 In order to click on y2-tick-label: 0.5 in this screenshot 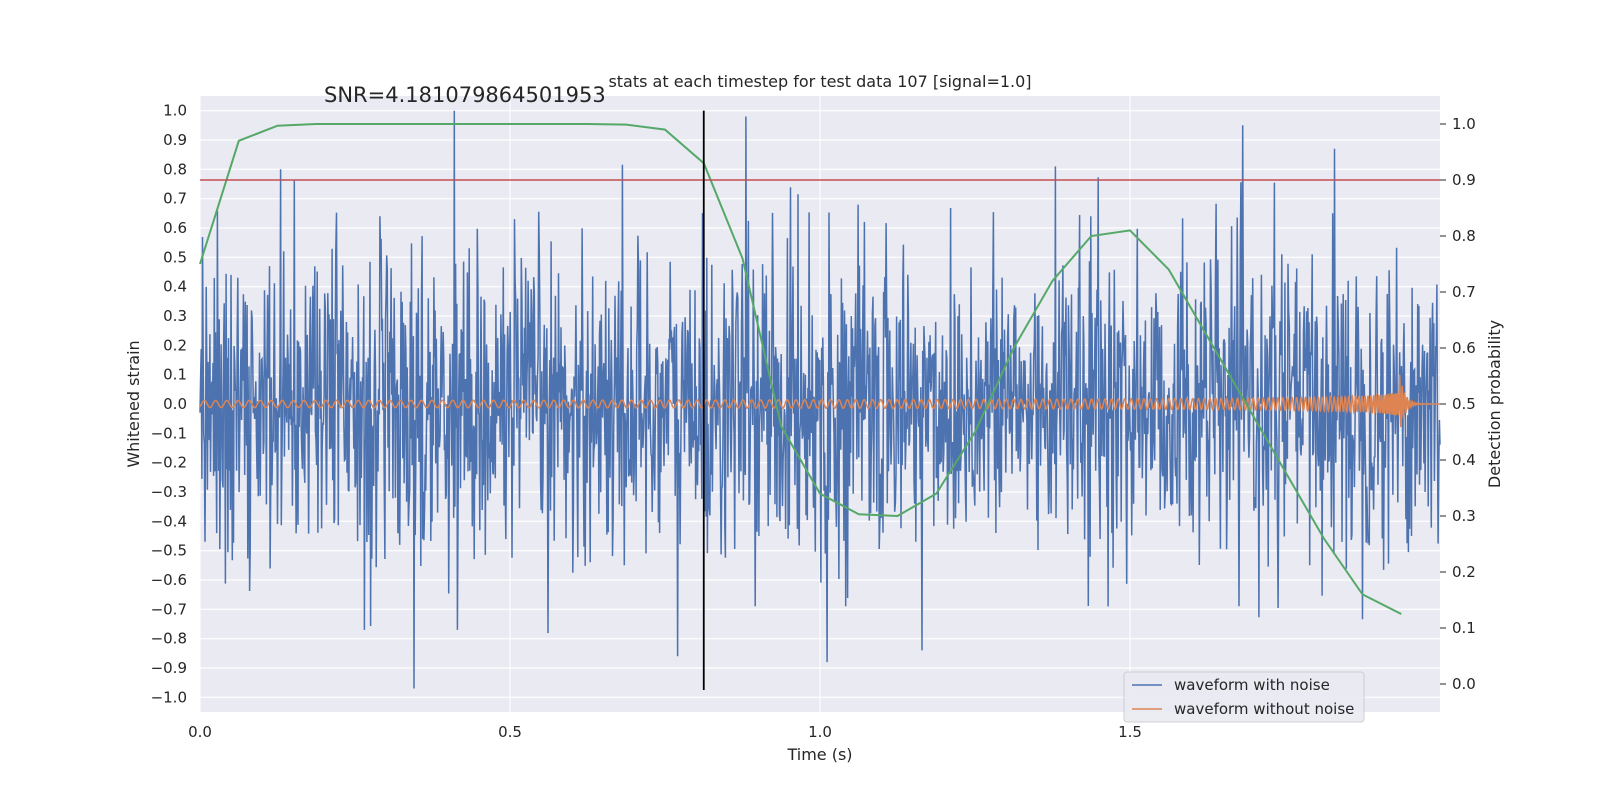, I will do `click(1464, 404)`.